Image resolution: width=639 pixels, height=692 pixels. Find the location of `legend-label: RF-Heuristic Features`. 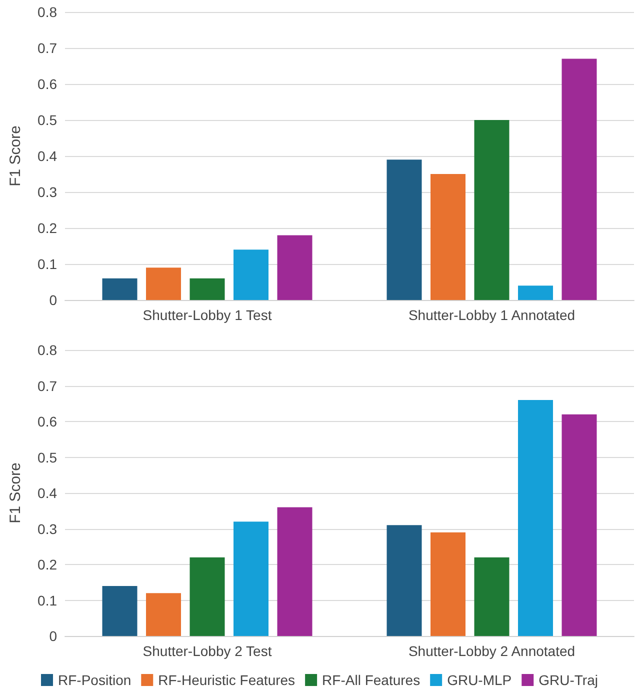

legend-label: RF-Heuristic Features is located at coordinates (227, 680).